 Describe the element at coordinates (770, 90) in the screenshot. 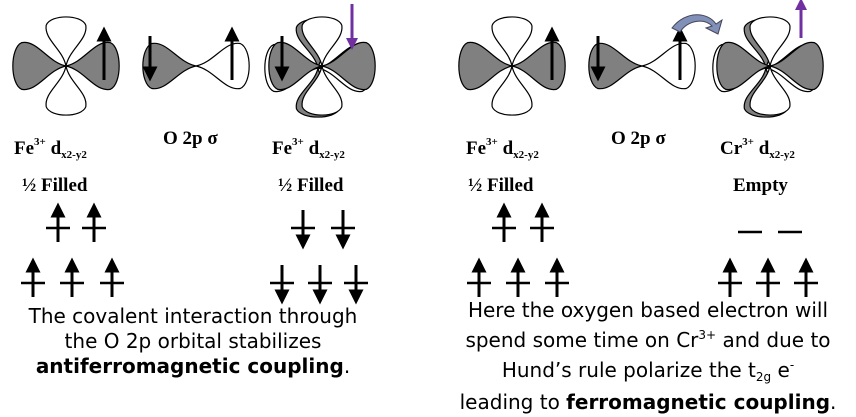

I see `right-cr-orbital-b-lobe-bottom` at that location.